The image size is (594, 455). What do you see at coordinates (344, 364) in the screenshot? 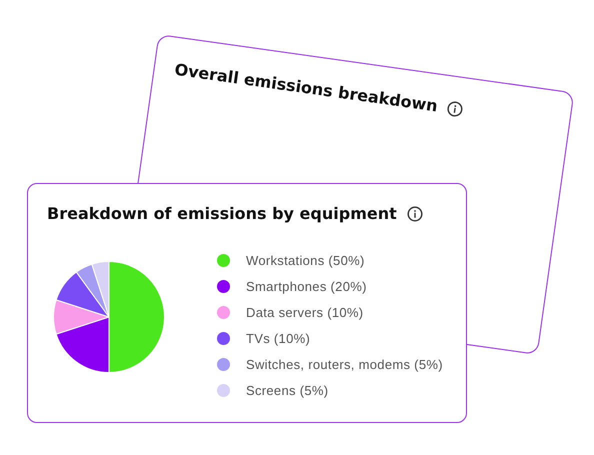
I see `legend-label: Switches, routers, modems (5%)` at bounding box center [344, 364].